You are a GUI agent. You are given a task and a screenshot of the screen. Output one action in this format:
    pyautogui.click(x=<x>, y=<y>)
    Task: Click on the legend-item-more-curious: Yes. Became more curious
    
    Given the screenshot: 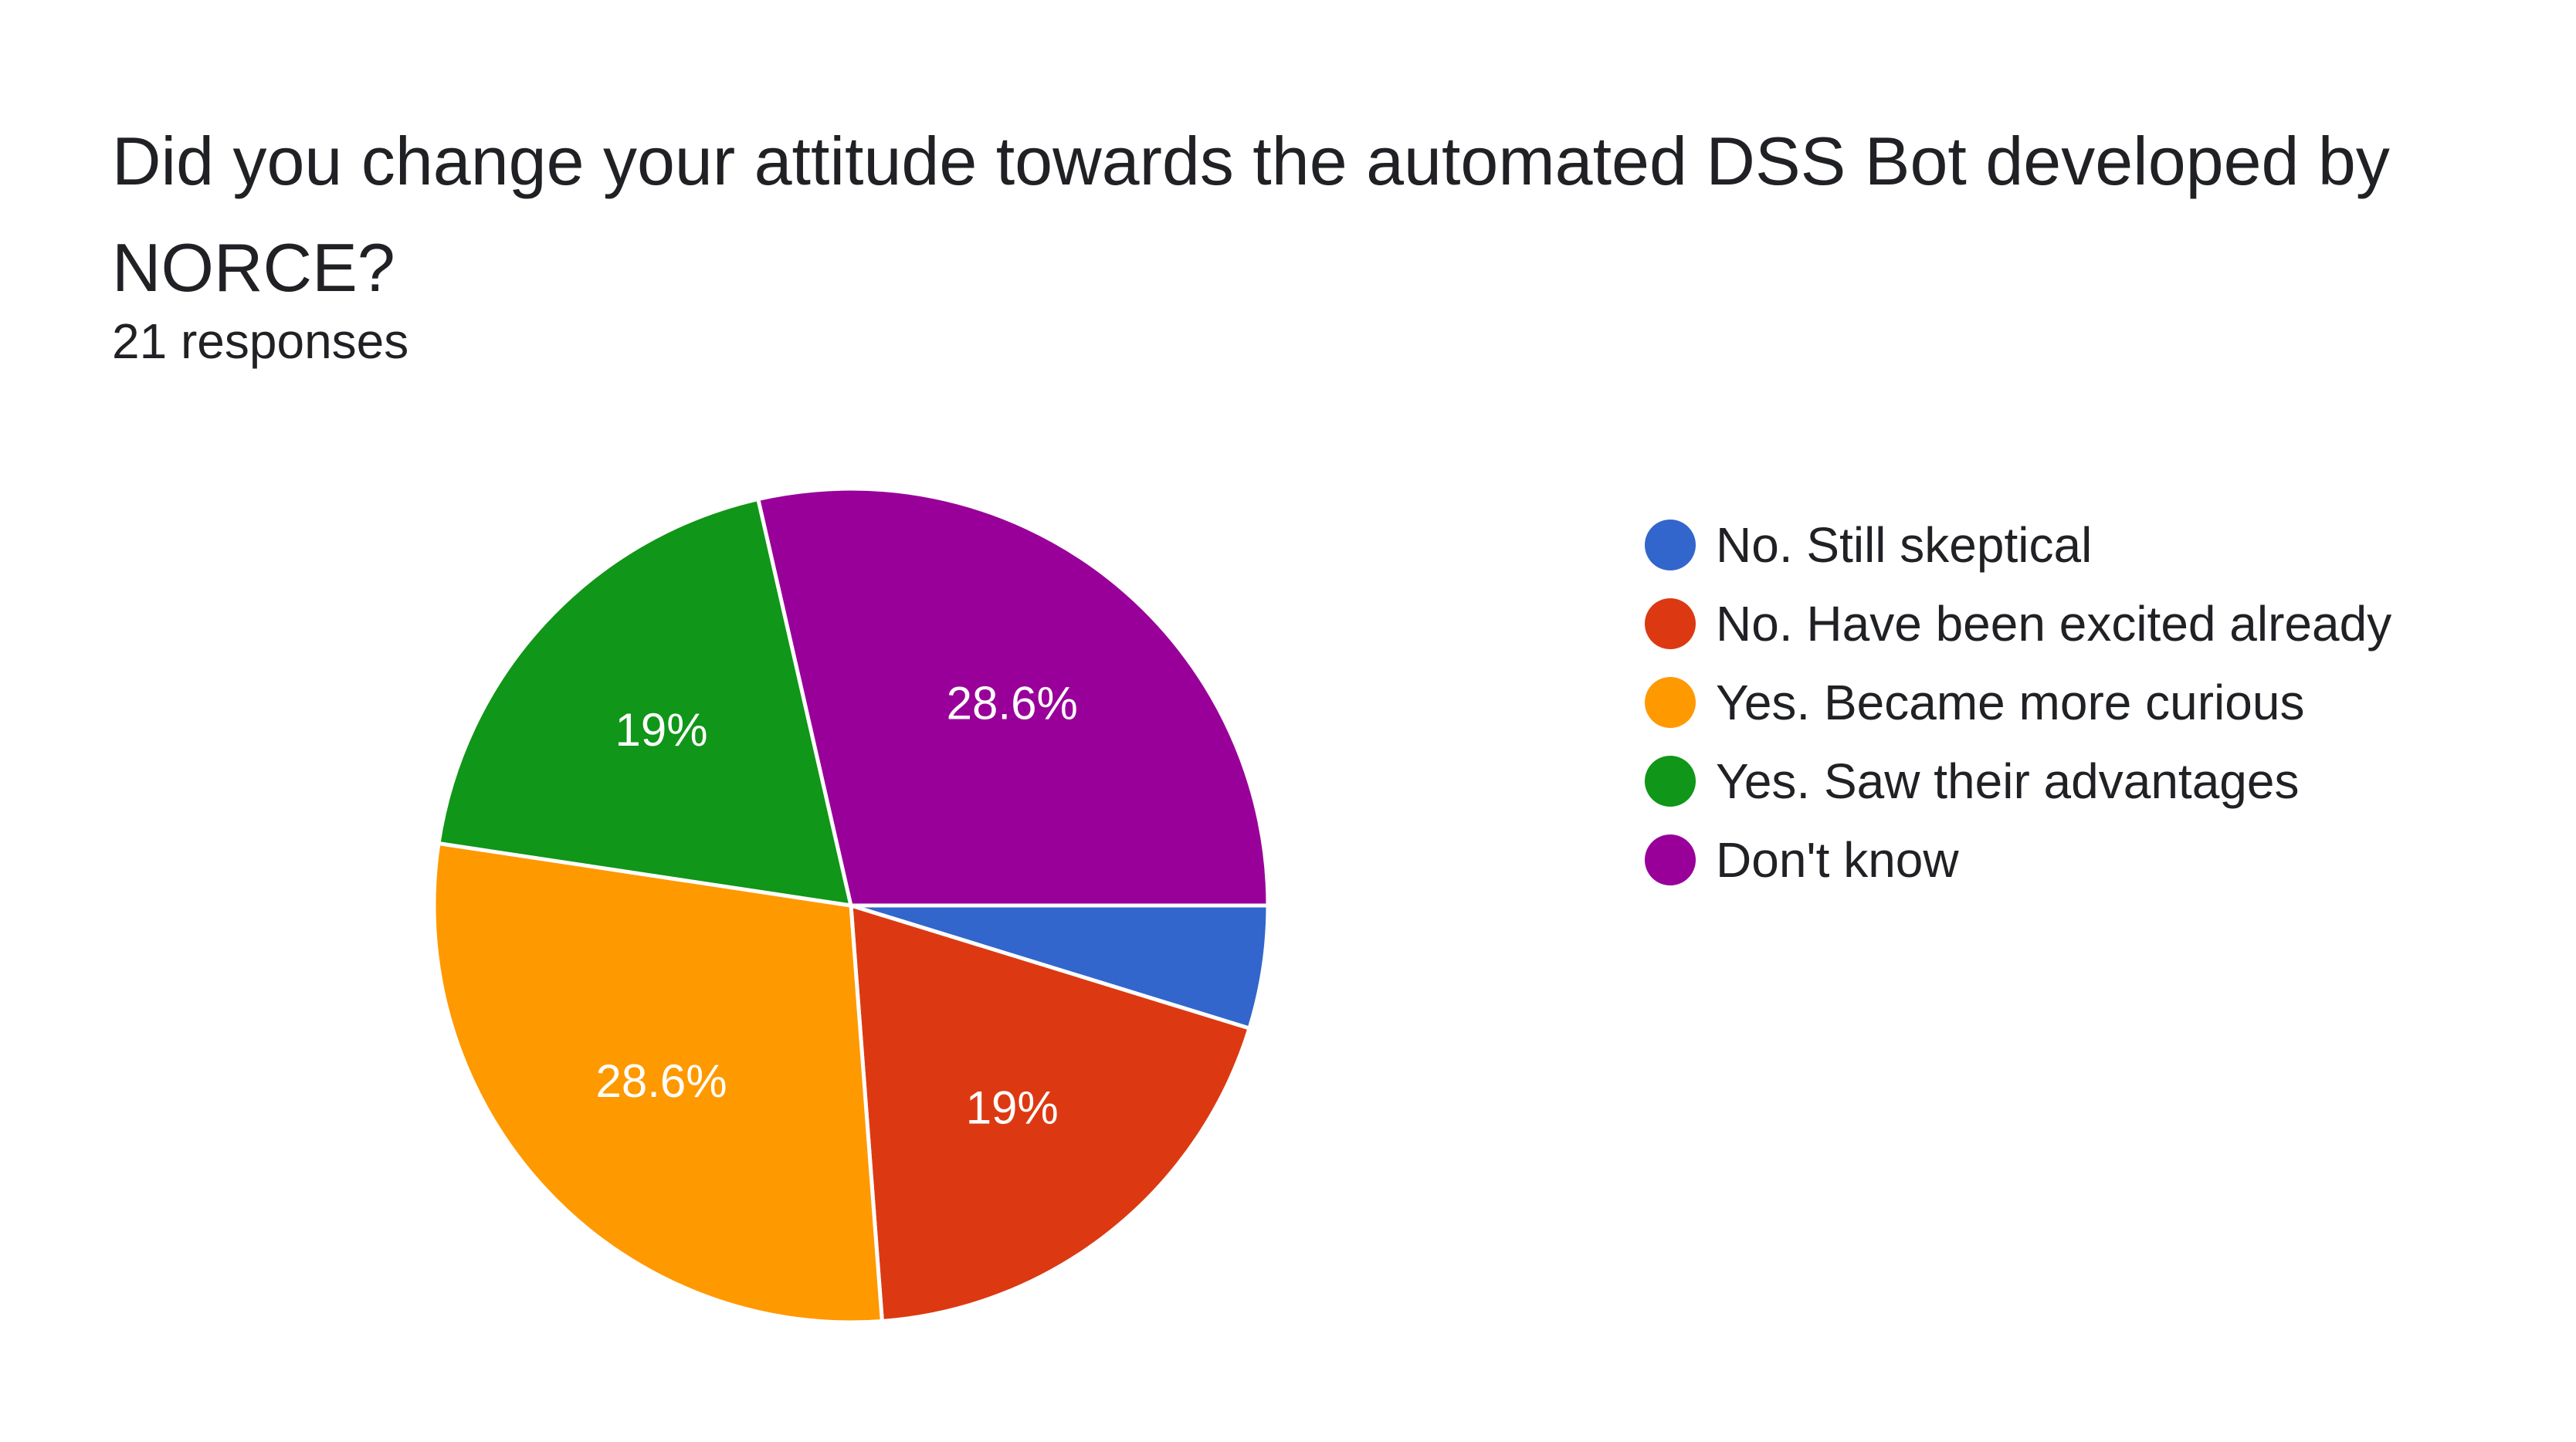 What is the action you would take?
    pyautogui.click(x=2018, y=703)
    